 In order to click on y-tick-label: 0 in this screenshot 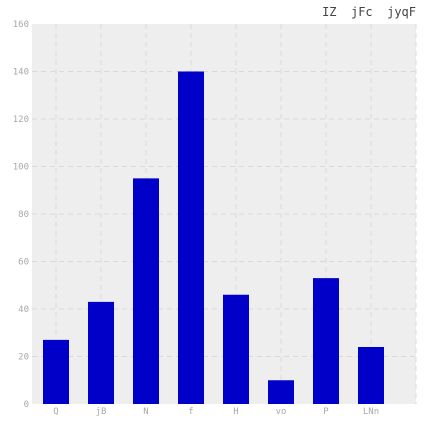, I will do `click(26, 405)`.